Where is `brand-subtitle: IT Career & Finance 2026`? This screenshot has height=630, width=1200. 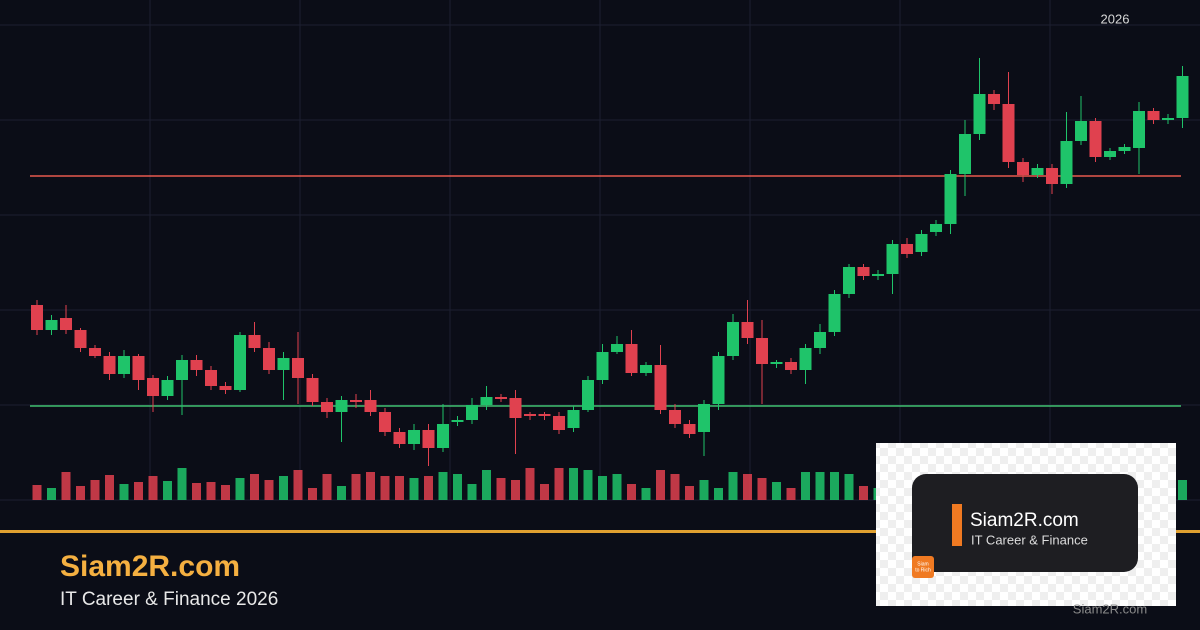
brand-subtitle: IT Career & Finance 2026 is located at coordinates (169, 599).